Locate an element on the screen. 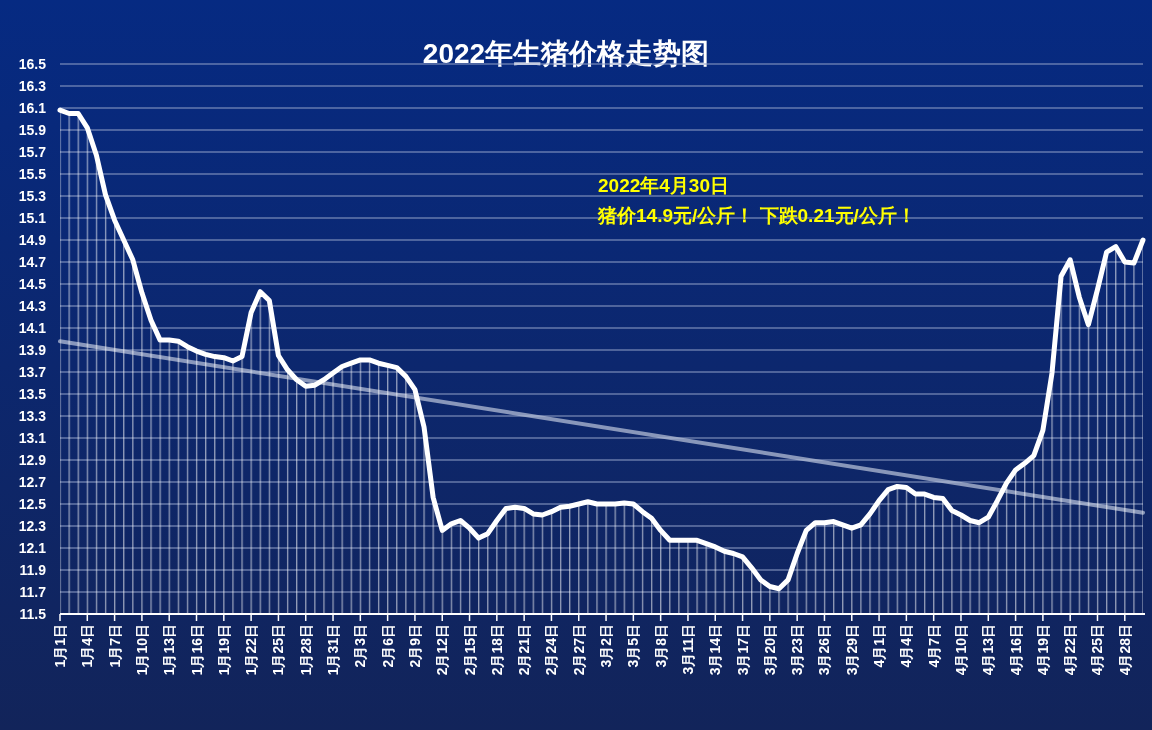 The image size is (1152, 730). x-tick-label: 2月21日 is located at coordinates (524, 650).